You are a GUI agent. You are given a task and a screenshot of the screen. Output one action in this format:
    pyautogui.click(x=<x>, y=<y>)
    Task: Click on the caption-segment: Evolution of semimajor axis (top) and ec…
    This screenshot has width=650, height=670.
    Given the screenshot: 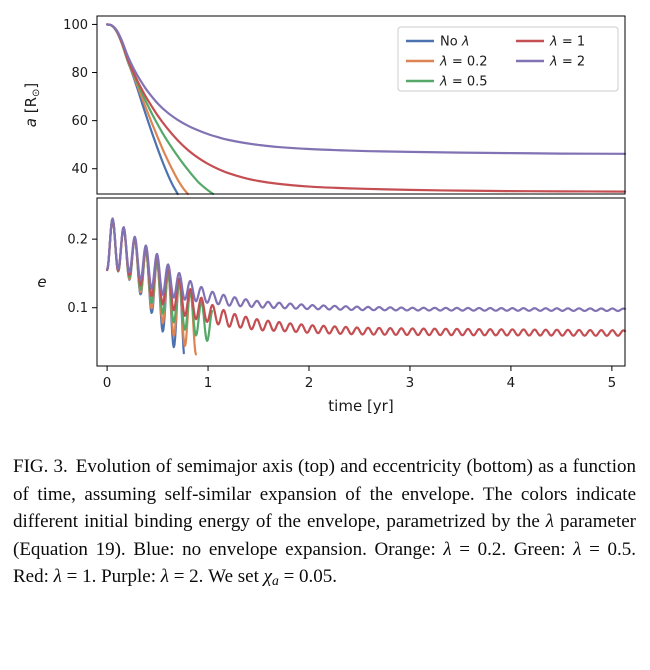 What is the action you would take?
    pyautogui.click(x=324, y=494)
    